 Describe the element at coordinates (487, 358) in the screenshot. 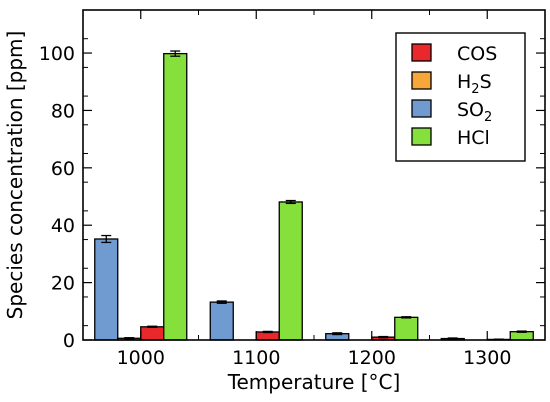

I see `x-tick-label: 1300` at that location.